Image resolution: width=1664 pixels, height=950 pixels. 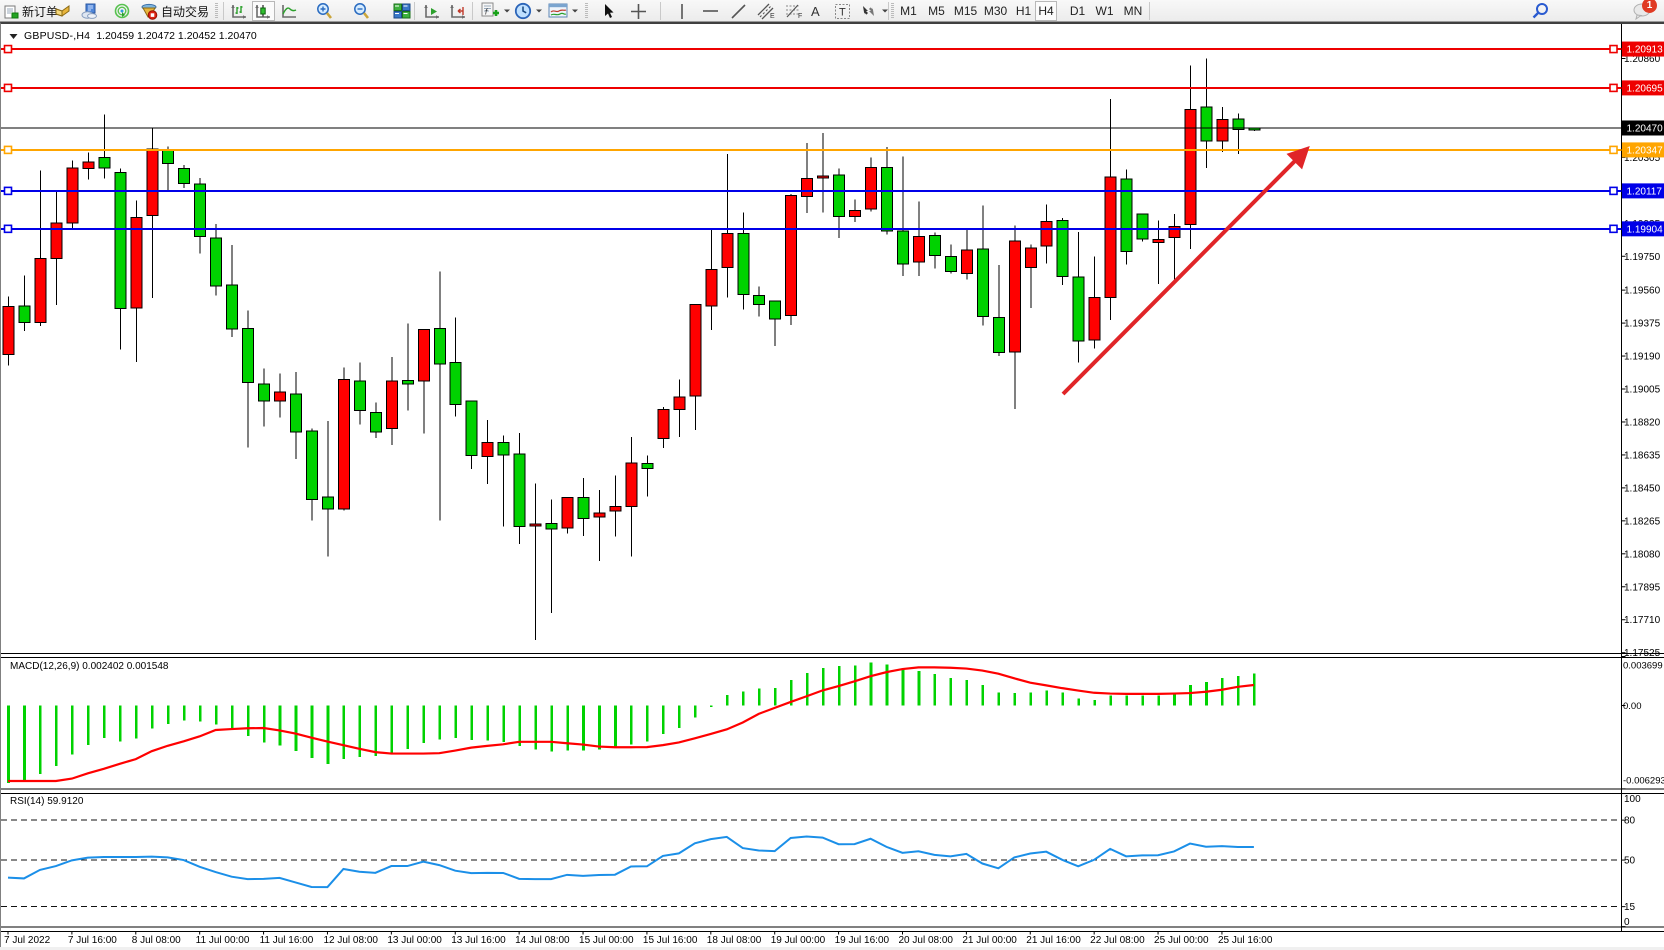 I want to click on text-button: A, so click(x=815, y=11).